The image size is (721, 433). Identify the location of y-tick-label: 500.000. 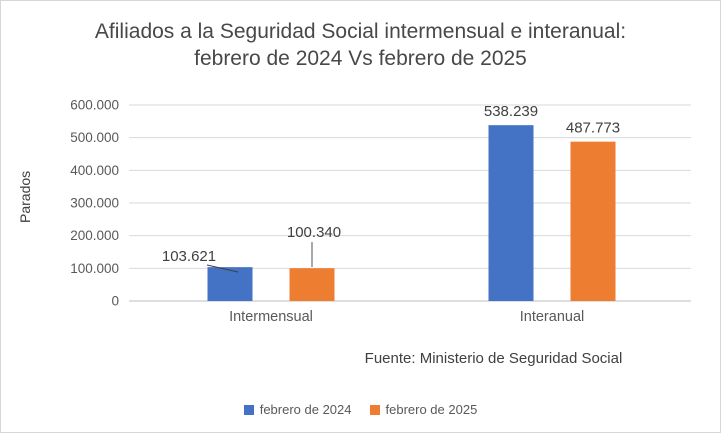
(94, 137).